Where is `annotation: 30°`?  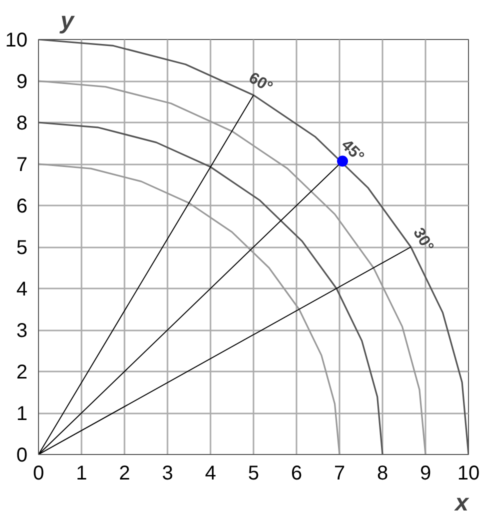 annotation: 30° is located at coordinates (423, 240).